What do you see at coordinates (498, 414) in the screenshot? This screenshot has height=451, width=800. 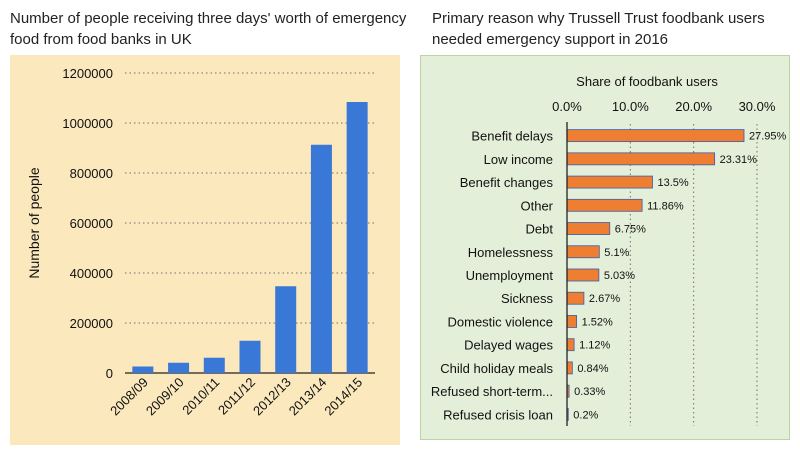 I see `y-tick-label: Refused crisis loan` at bounding box center [498, 414].